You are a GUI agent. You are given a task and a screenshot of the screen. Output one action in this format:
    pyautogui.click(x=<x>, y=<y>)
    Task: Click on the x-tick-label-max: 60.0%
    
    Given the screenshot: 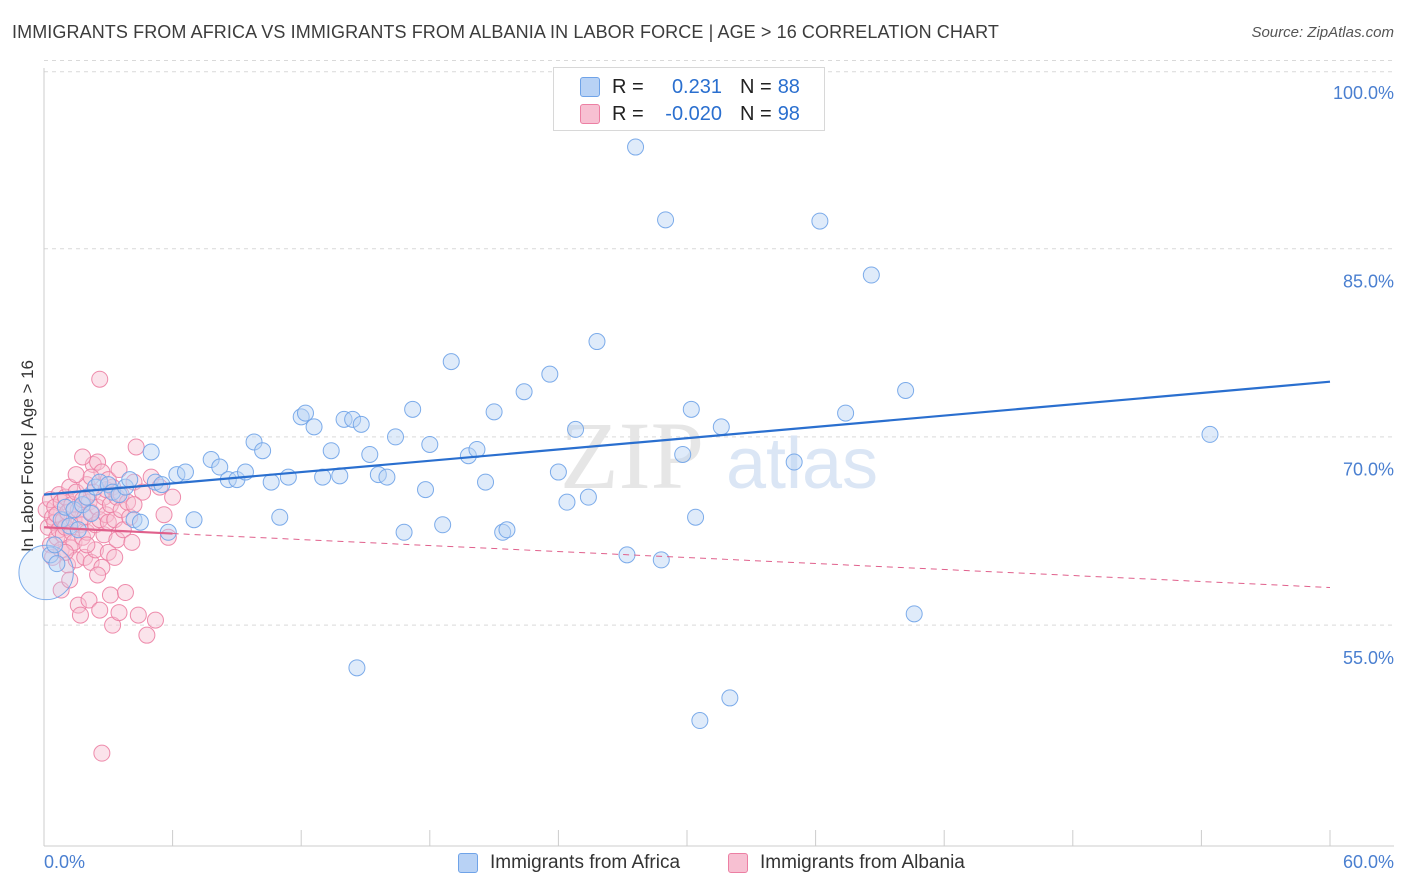 What is the action you would take?
    pyautogui.click(x=1368, y=862)
    